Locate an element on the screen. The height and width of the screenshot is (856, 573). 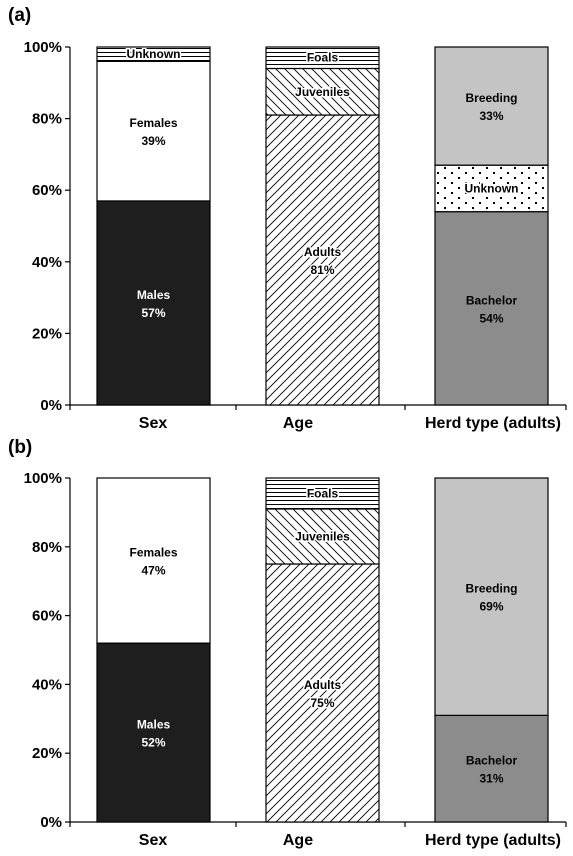
segment-value-label: 31% is located at coordinates (491, 779).